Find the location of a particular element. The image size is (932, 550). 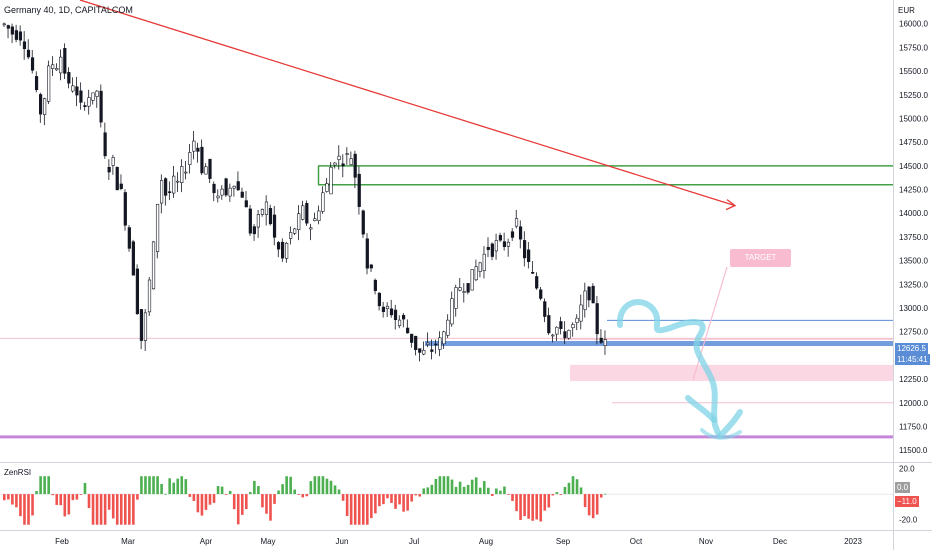

target-pointer-line is located at coordinates (710, 323).